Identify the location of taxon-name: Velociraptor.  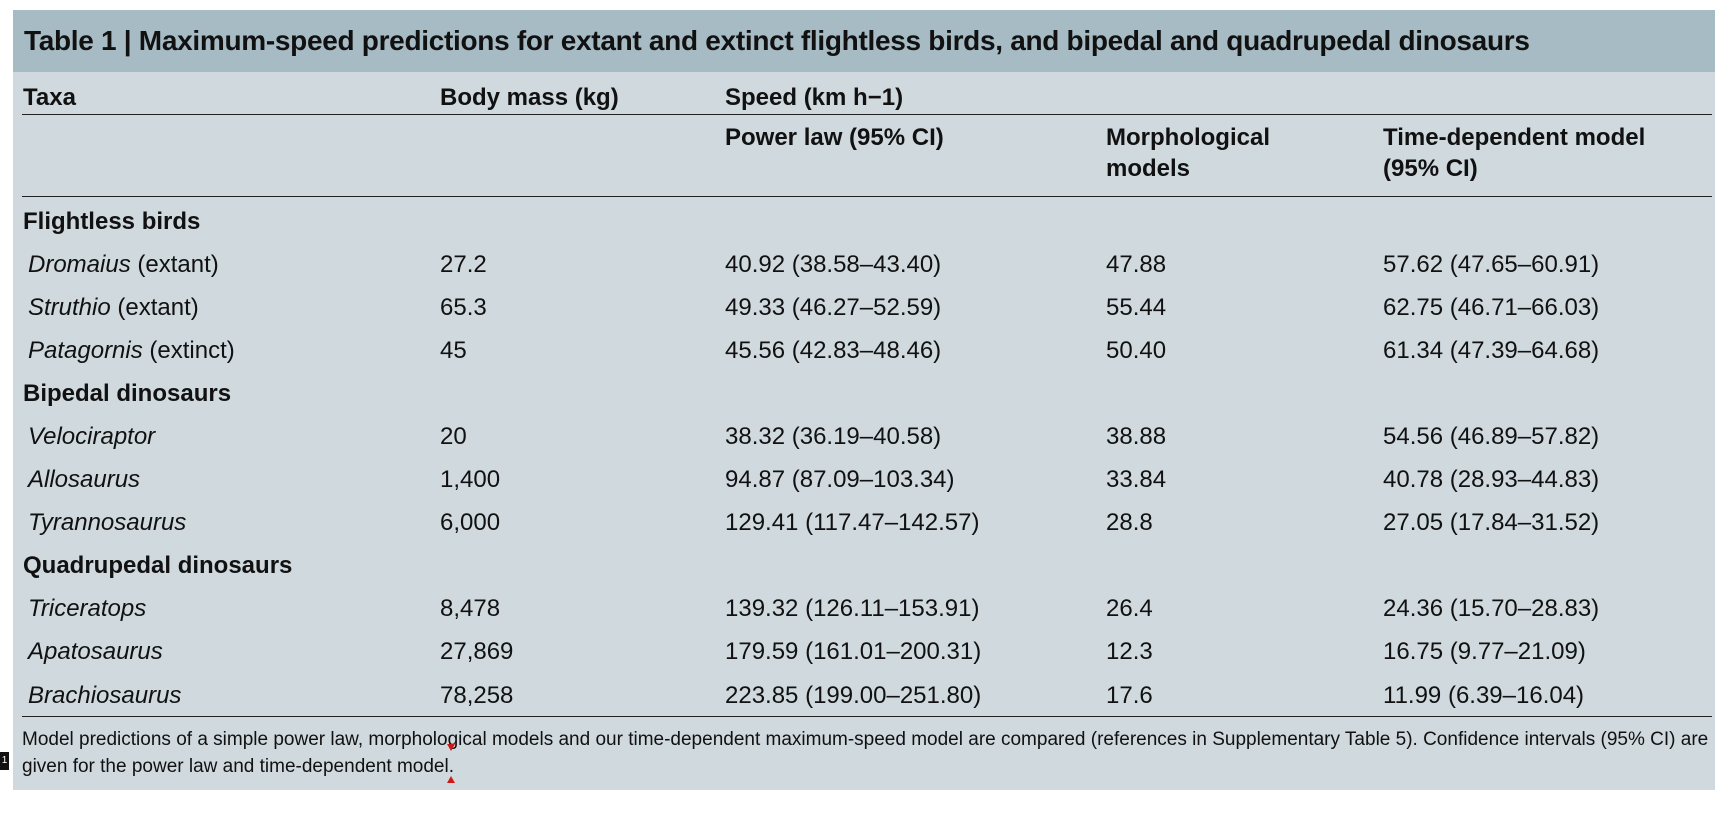
(92, 436).